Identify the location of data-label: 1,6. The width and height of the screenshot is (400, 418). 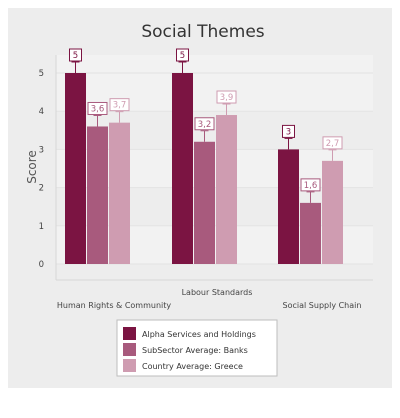
(311, 186).